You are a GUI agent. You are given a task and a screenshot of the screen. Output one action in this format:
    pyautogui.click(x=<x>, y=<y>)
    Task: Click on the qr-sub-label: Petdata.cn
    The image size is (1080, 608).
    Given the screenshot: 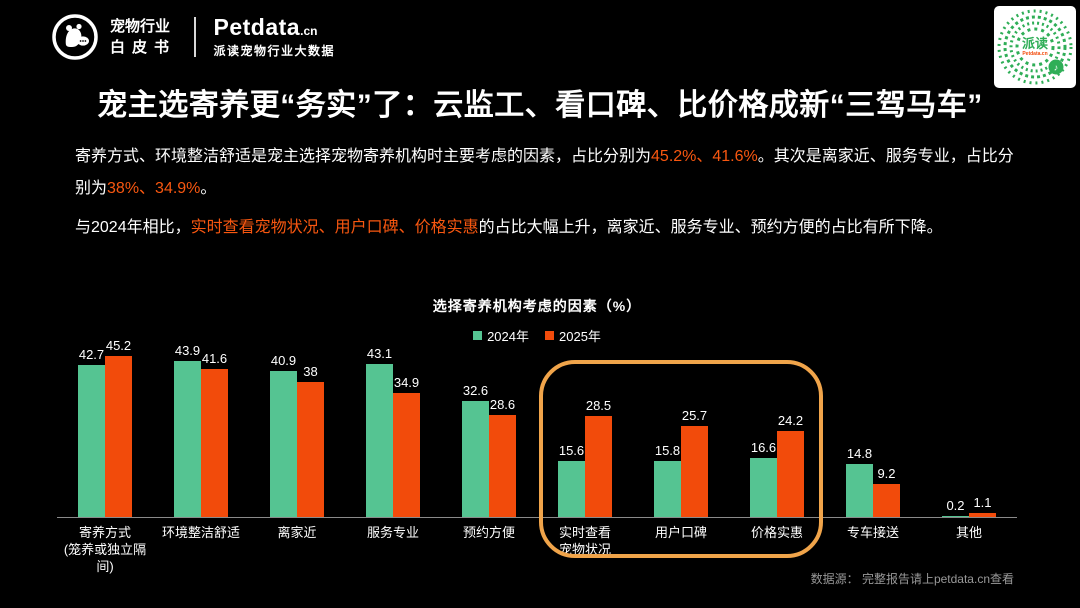 What is the action you would take?
    pyautogui.click(x=1034, y=54)
    